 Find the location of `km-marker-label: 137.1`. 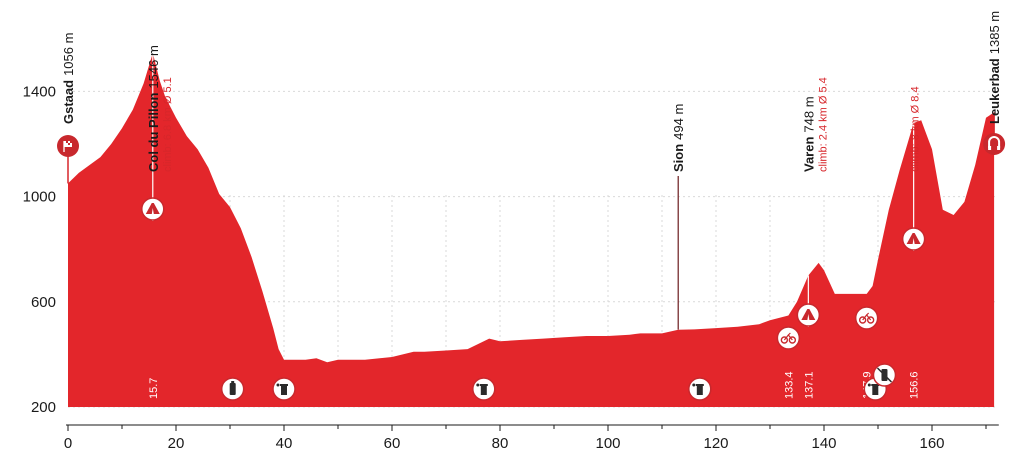

km-marker-label: 137.1 is located at coordinates (809, 385).